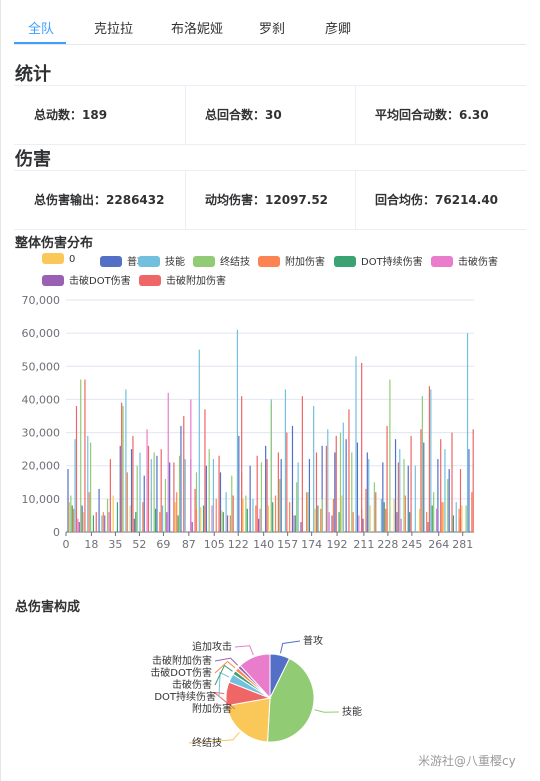 The height and width of the screenshot is (781, 540). What do you see at coordinates (311, 544) in the screenshot?
I see `x-tick-label: 174` at bounding box center [311, 544].